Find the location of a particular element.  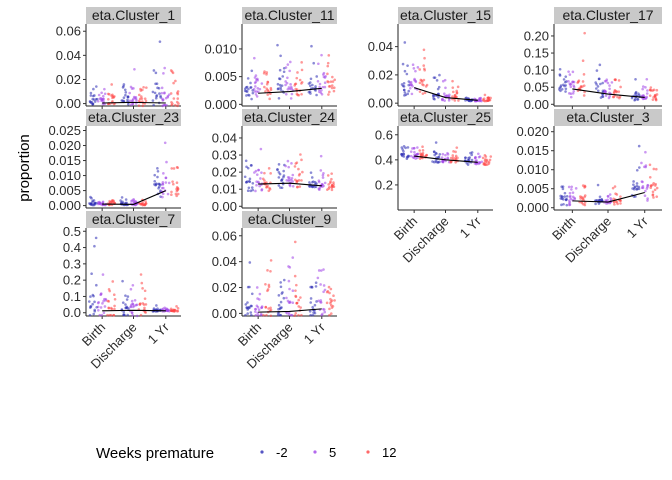

panel-2: eta.Cluster_15 0.00 0.02 0.04 is located at coordinates (430, 59).